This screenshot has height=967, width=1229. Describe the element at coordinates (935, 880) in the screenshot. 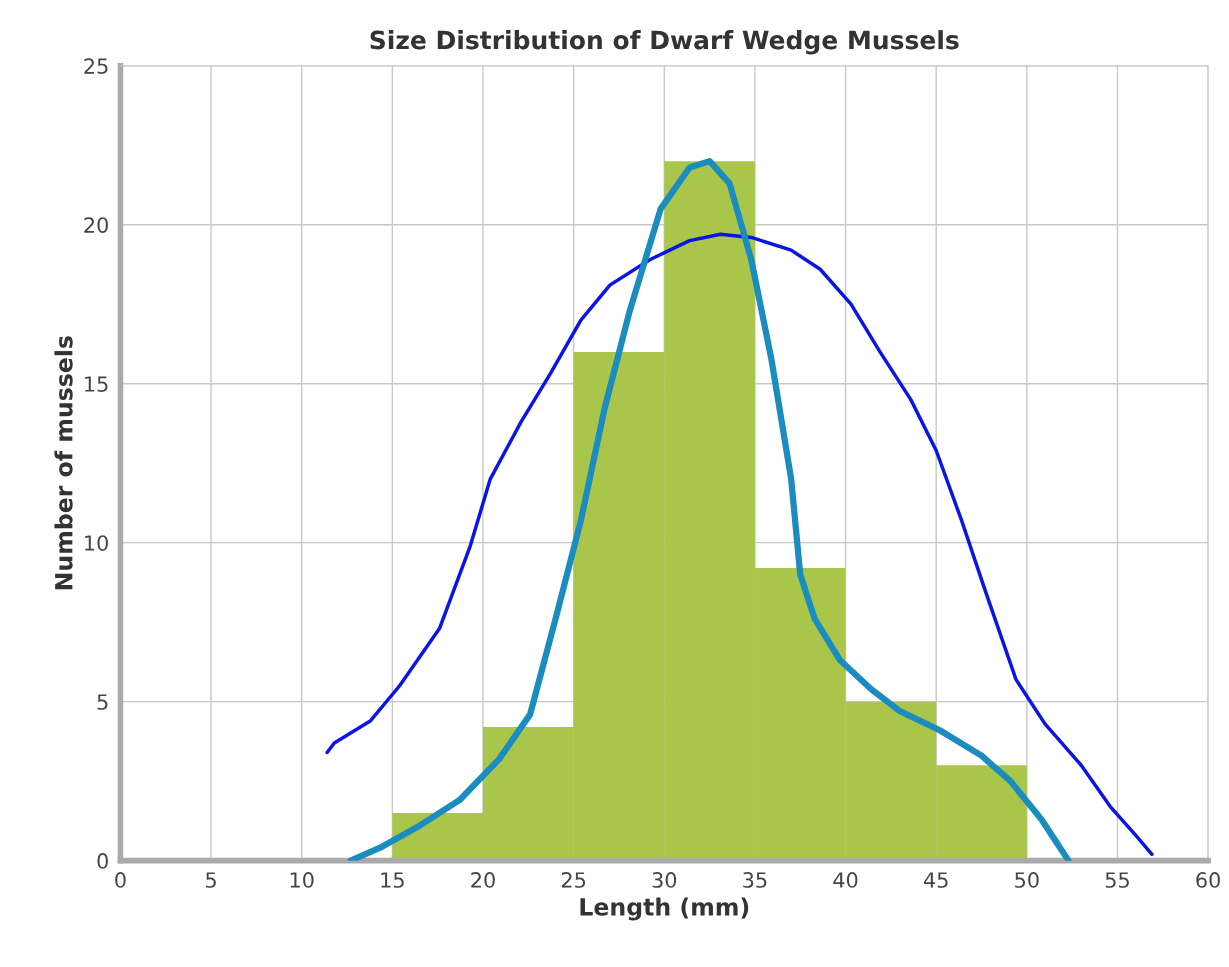

I see `x-tick-label: 45` at that location.